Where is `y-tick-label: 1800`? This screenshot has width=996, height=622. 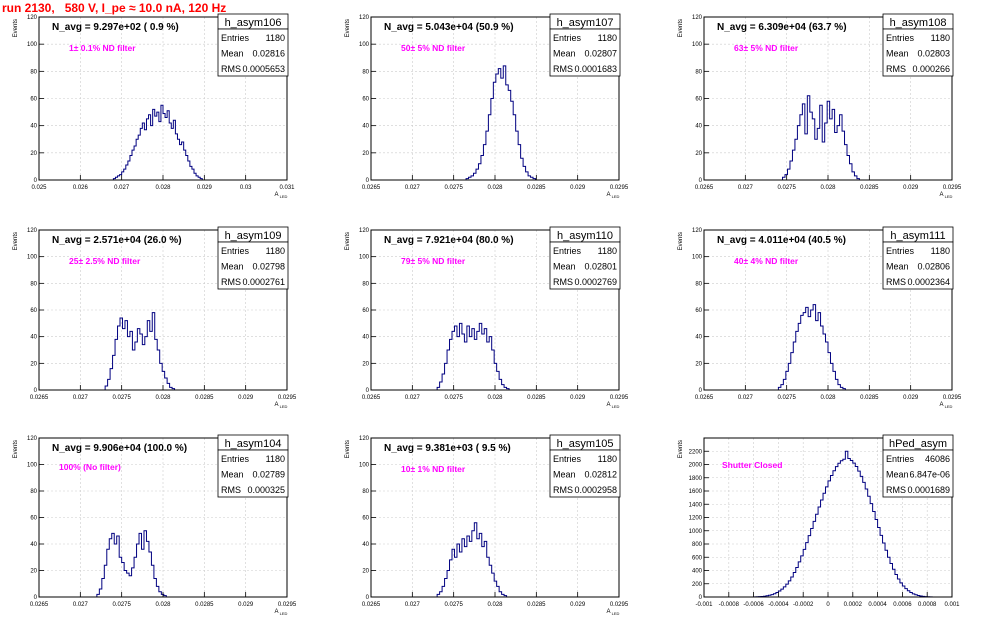
y-tick-label: 1800 is located at coordinates (696, 479).